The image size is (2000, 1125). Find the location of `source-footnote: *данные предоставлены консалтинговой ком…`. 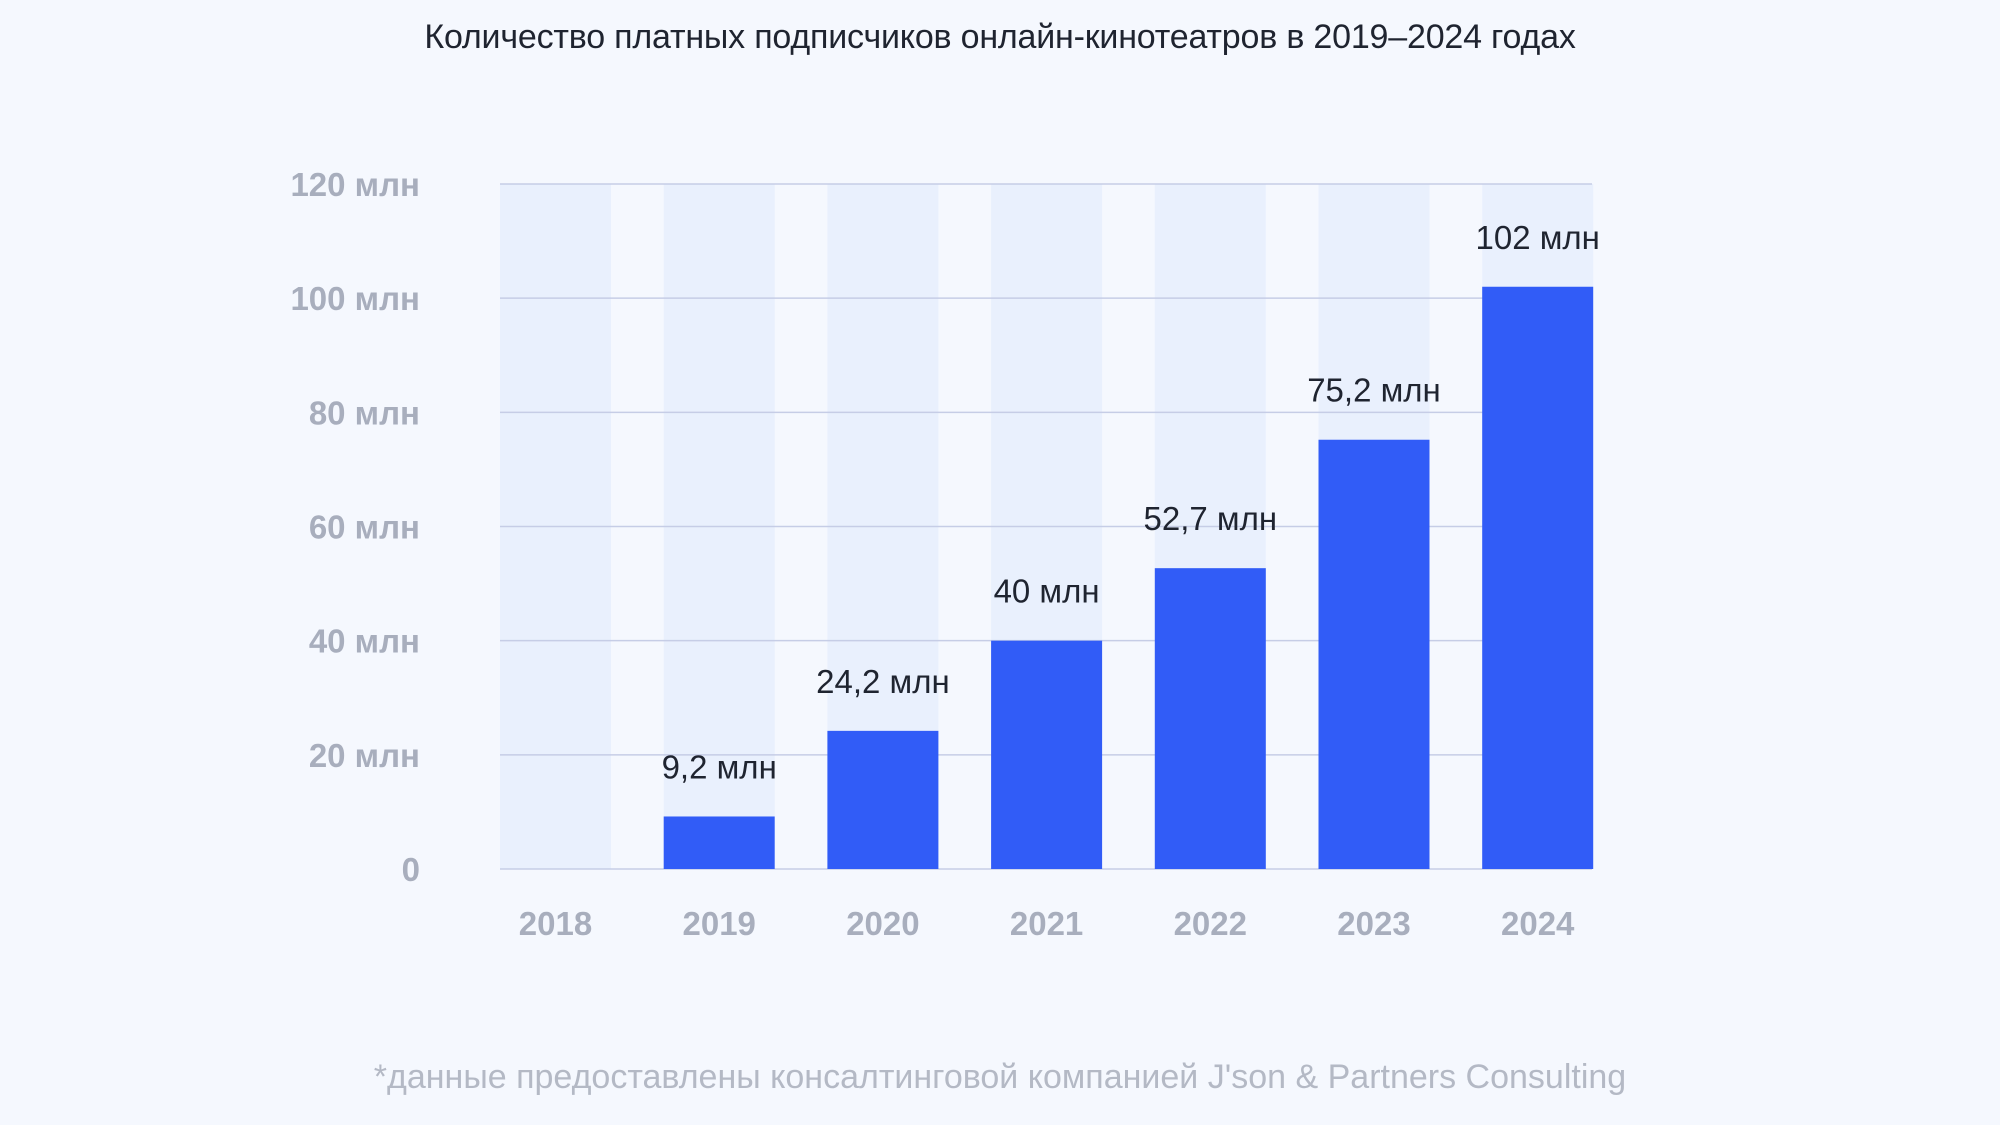

source-footnote: *данные предоставлены консалтинговой ком… is located at coordinates (1000, 1077).